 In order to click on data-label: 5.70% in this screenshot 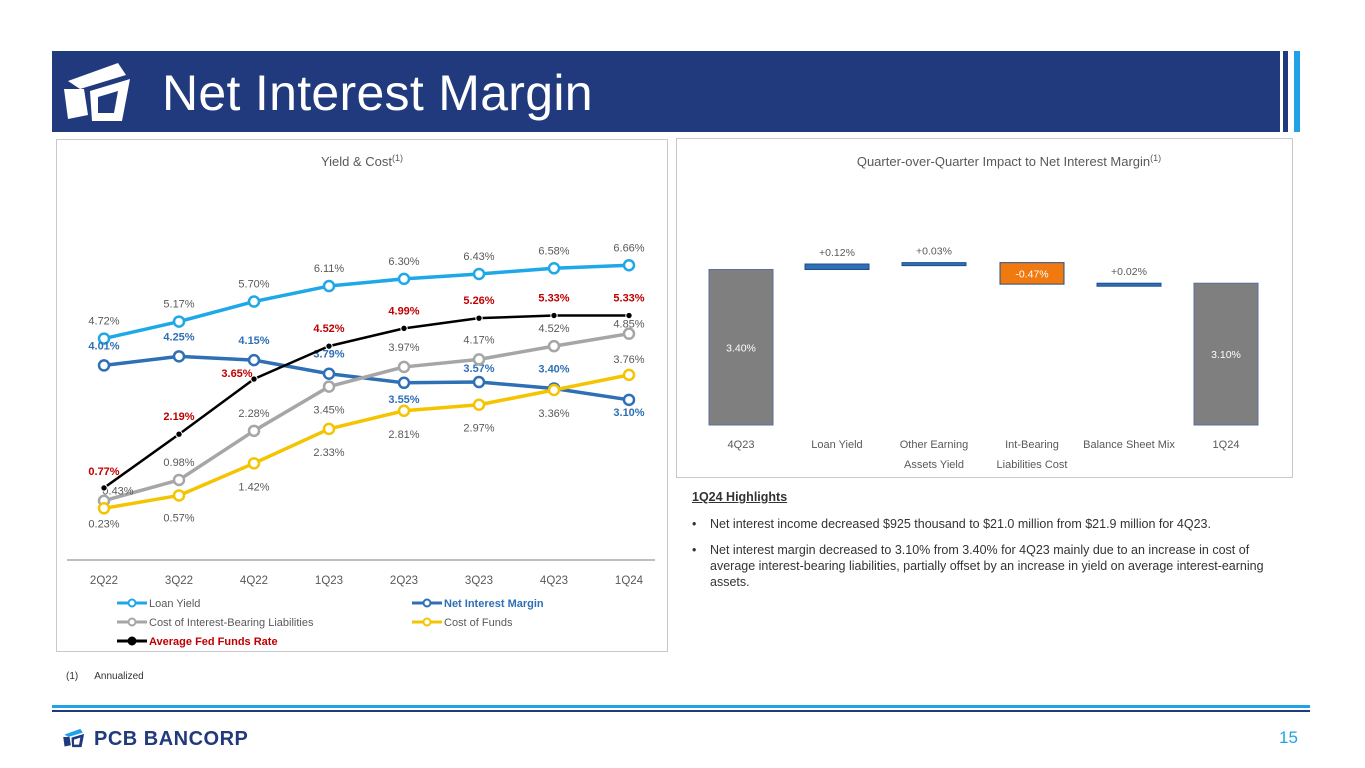, I will do `click(253, 285)`.